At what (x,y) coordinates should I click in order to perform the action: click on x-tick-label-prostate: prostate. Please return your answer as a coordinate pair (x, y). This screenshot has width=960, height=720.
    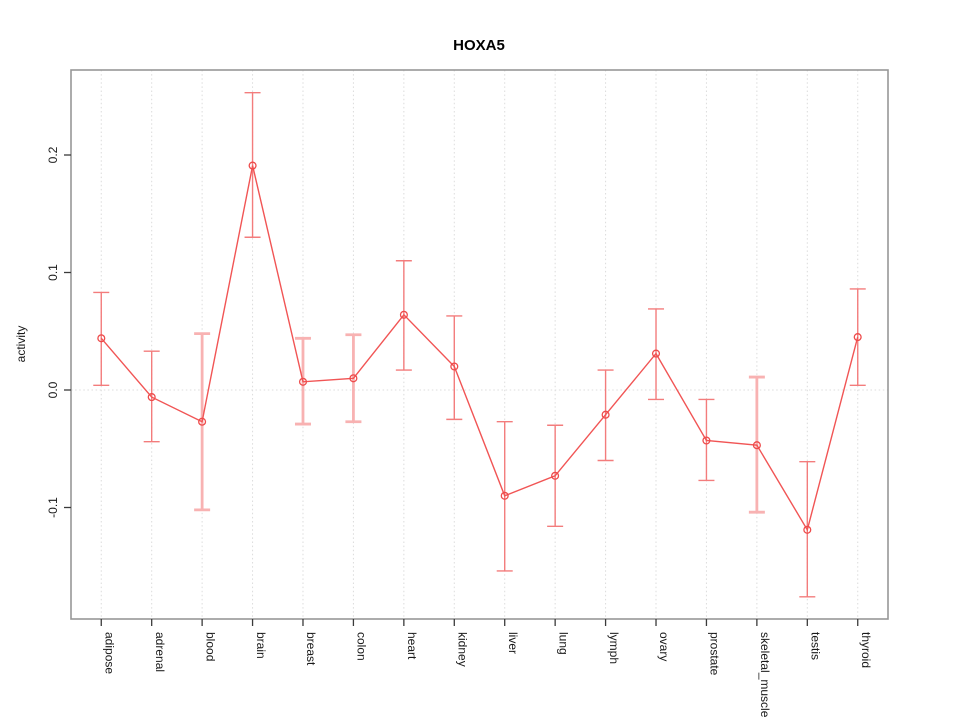
    Looking at the image, I should click on (715, 654).